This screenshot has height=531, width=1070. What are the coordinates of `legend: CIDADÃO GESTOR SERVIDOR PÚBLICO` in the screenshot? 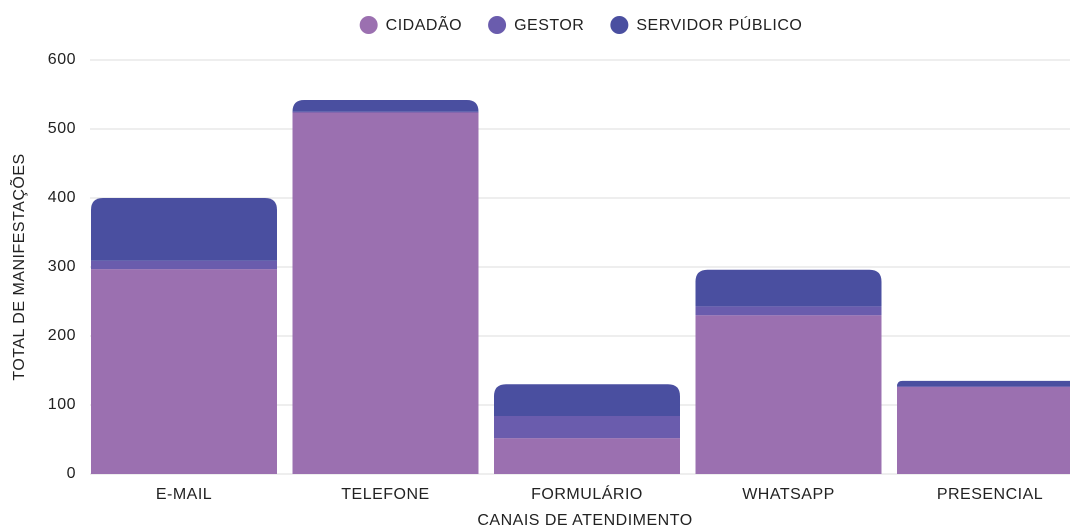 It's located at (580, 24).